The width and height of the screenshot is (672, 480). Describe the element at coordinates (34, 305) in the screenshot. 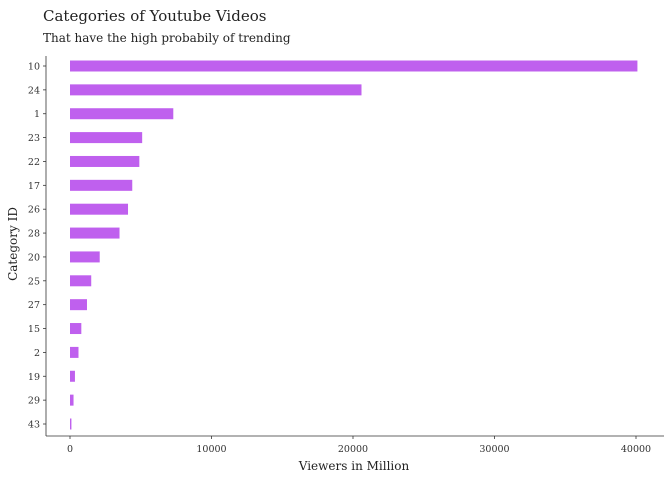

I see `y-tick-label-27: 27` at that location.